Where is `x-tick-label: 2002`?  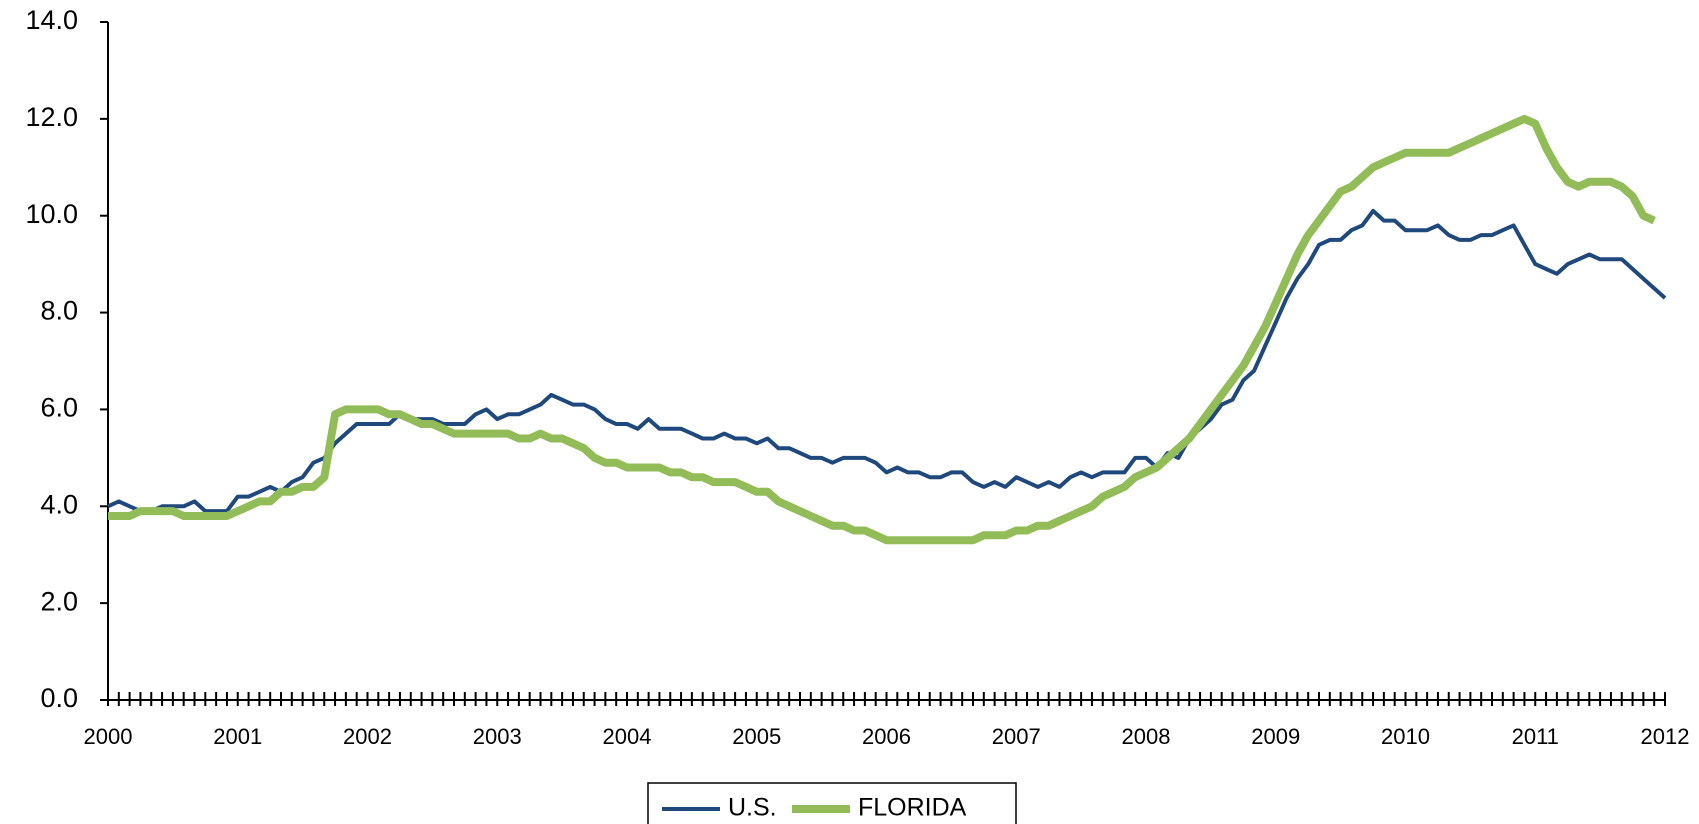
x-tick-label: 2002 is located at coordinates (367, 736).